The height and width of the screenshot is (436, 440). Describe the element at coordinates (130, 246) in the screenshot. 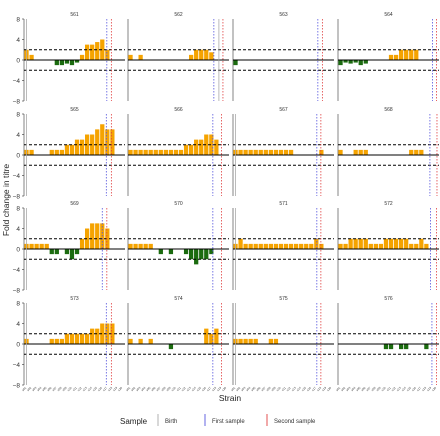

I see `bar-570-s01` at that location.